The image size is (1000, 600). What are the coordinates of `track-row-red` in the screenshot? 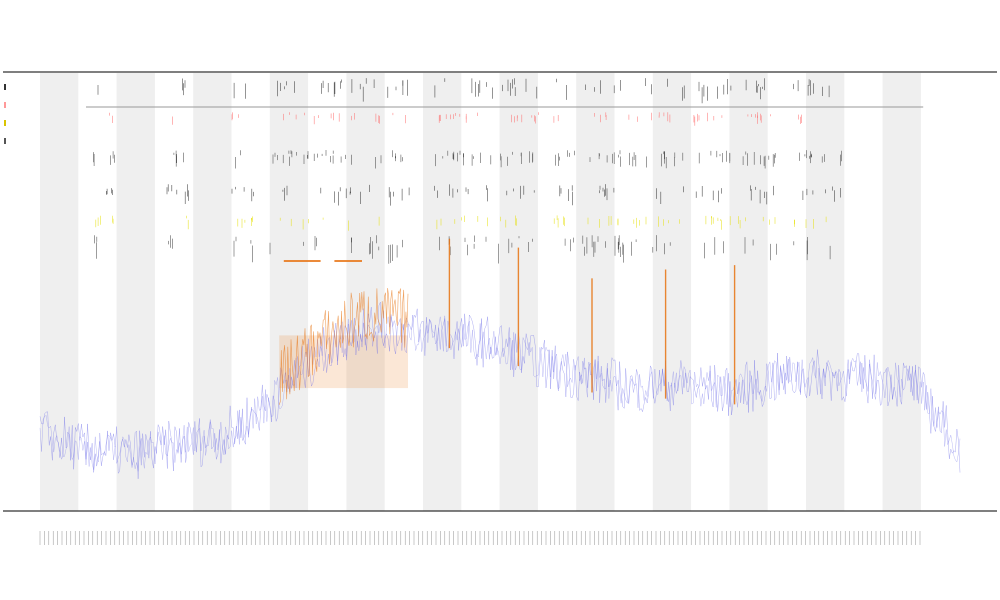 It's located at (455, 119).